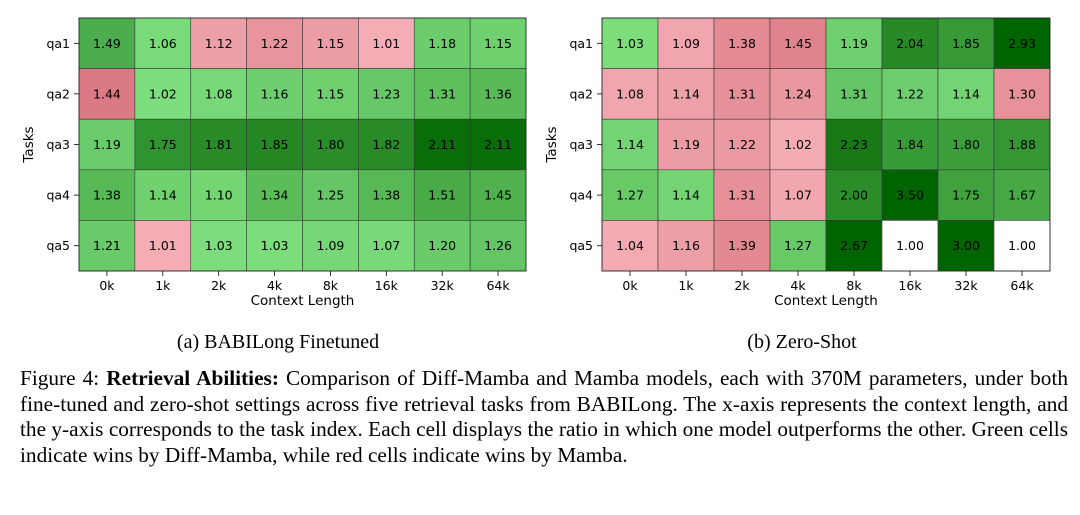  Describe the element at coordinates (386, 245) in the screenshot. I see `cell-value-label: 1.07` at that location.